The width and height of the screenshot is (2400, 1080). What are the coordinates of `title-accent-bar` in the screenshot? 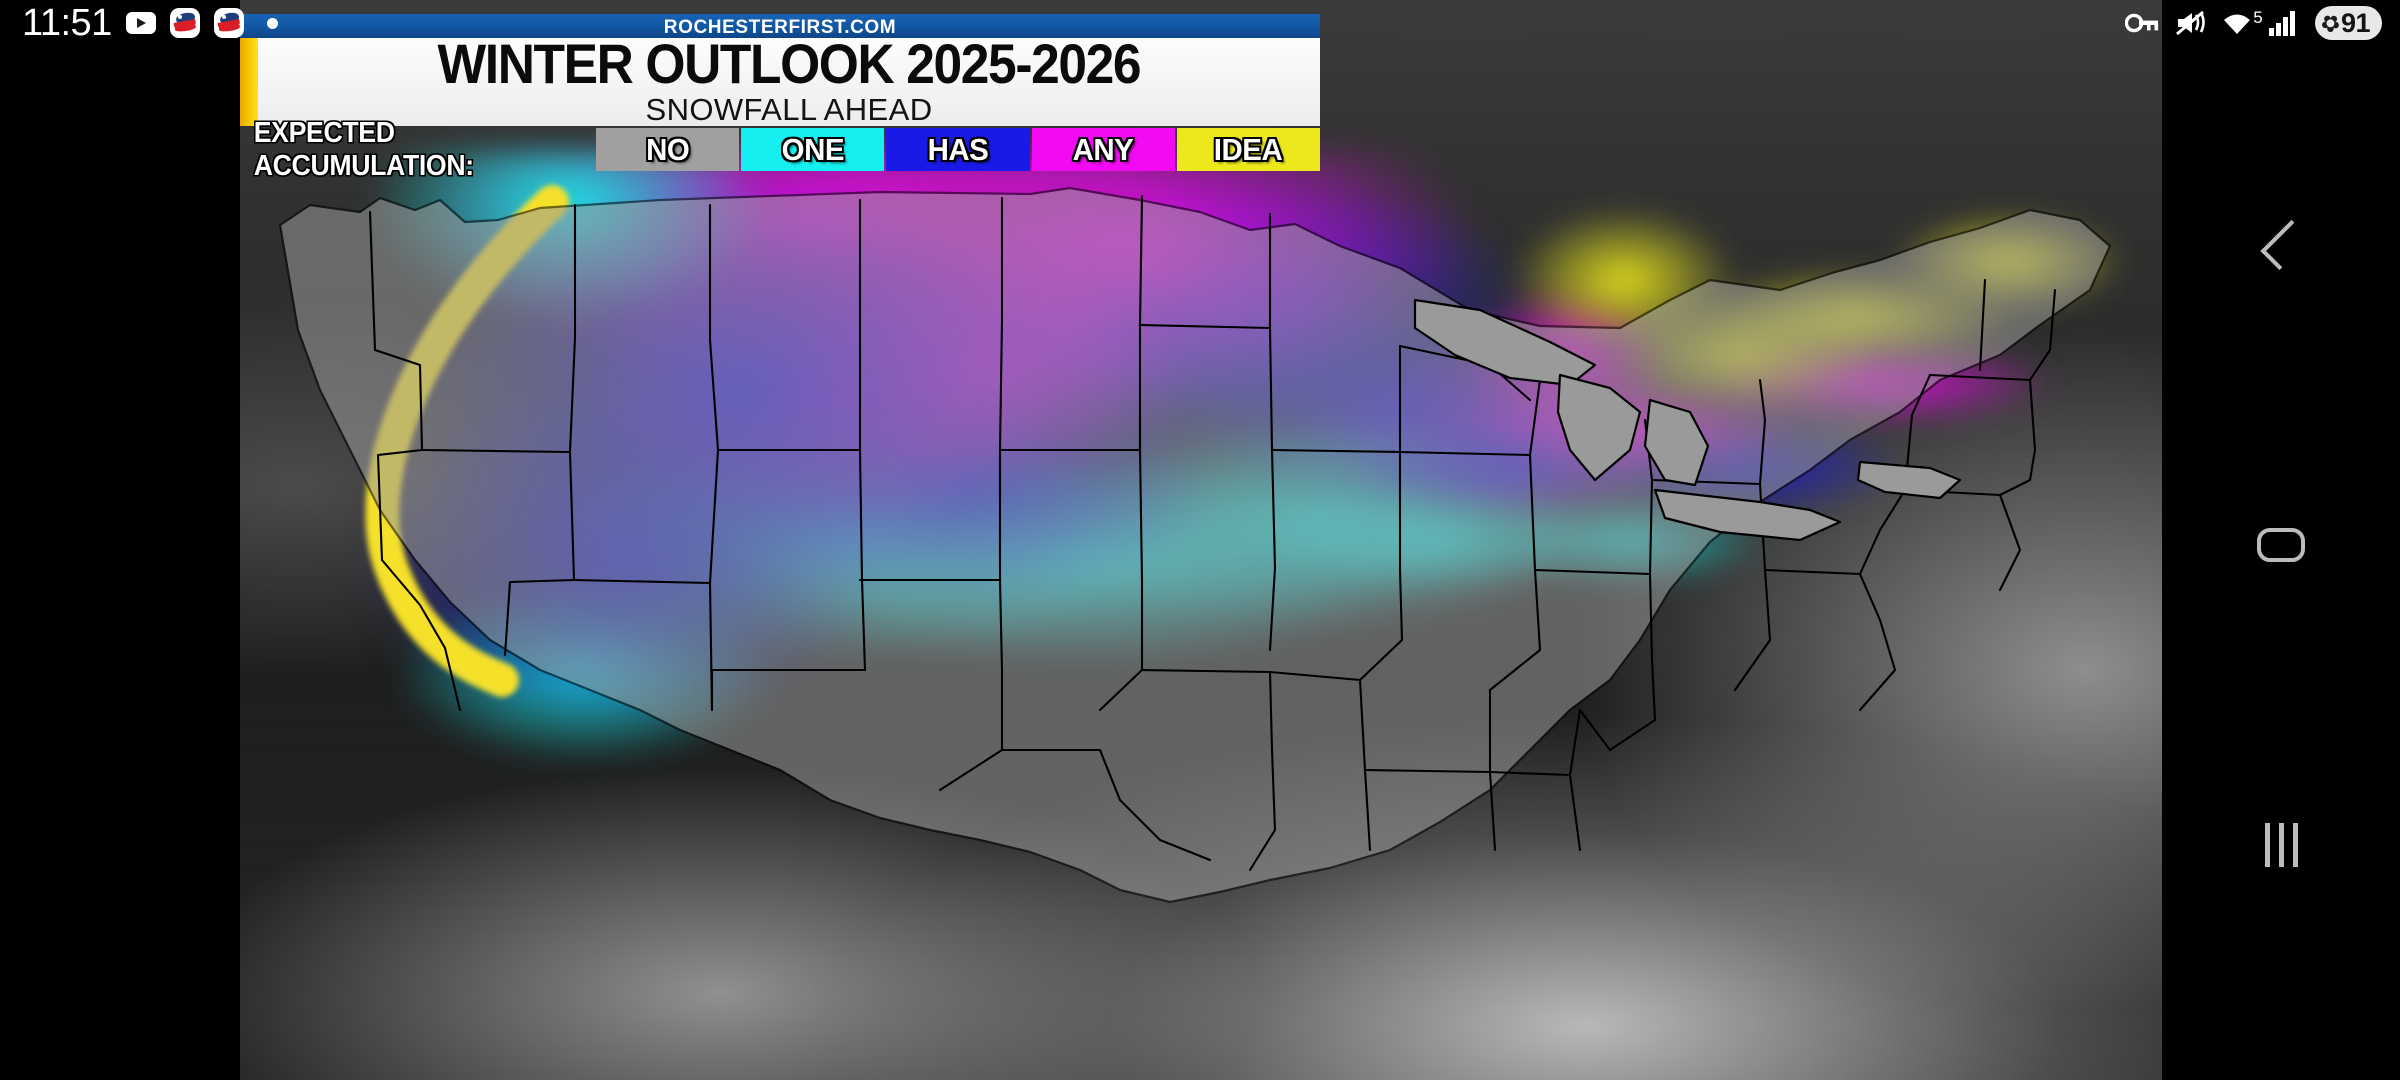 It's located at (249, 82).